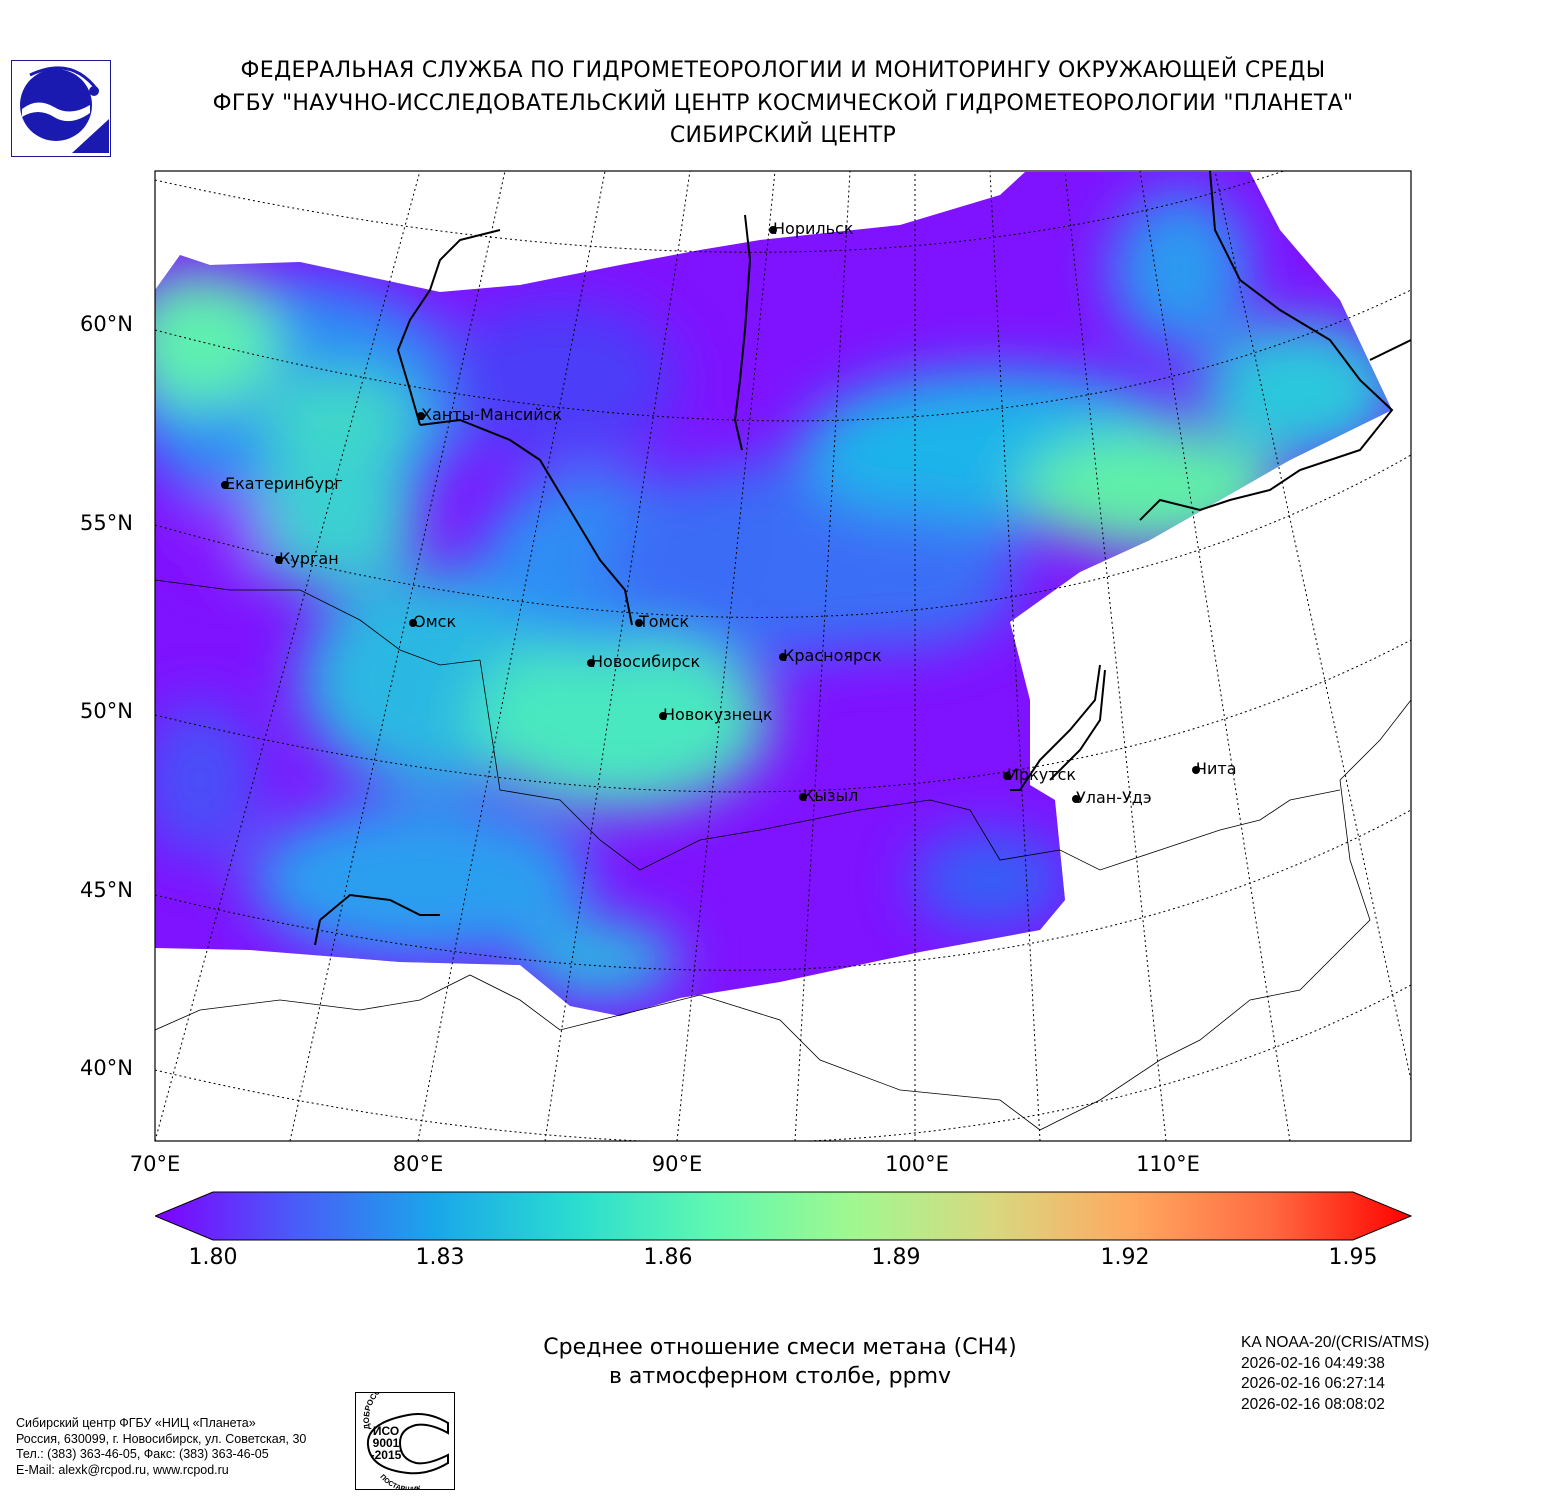  Describe the element at coordinates (646, 661) in the screenshot. I see `city-label: Новосибирск` at that location.